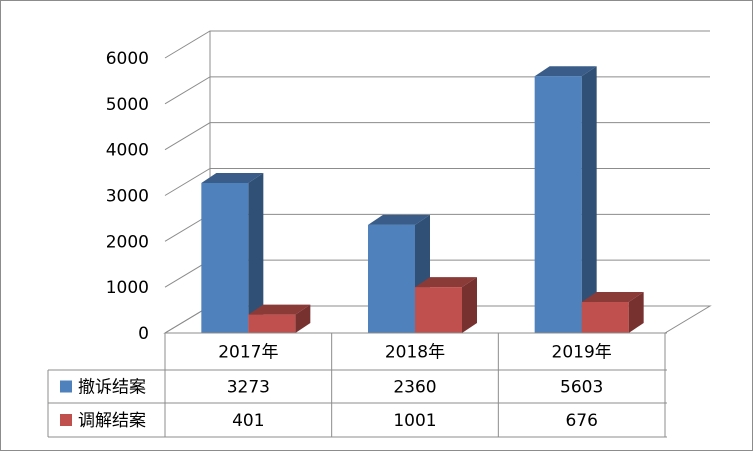 This screenshot has height=451, width=753. I want to click on category-label: 2019年, so click(582, 353).